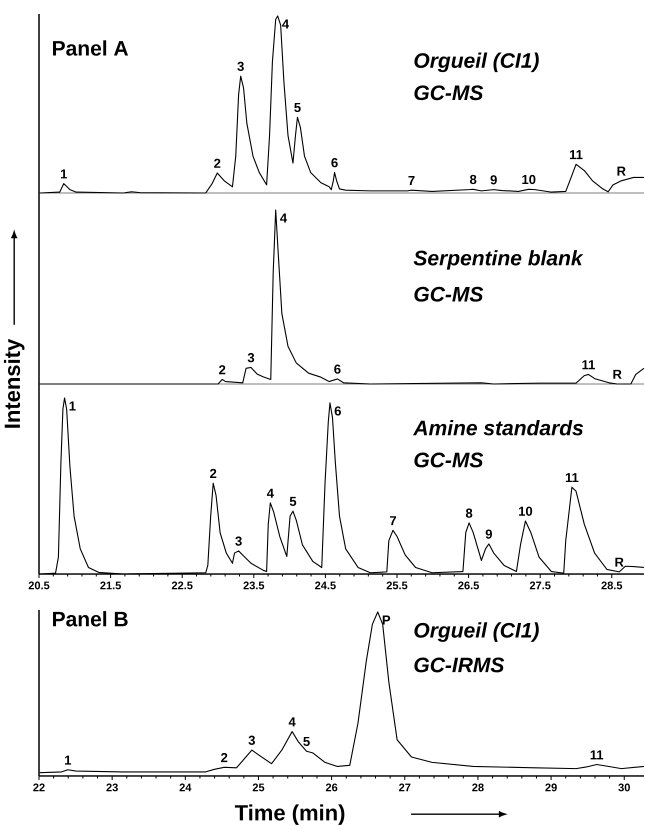  I want to click on x-tick-label: 22.5, so click(182, 586).